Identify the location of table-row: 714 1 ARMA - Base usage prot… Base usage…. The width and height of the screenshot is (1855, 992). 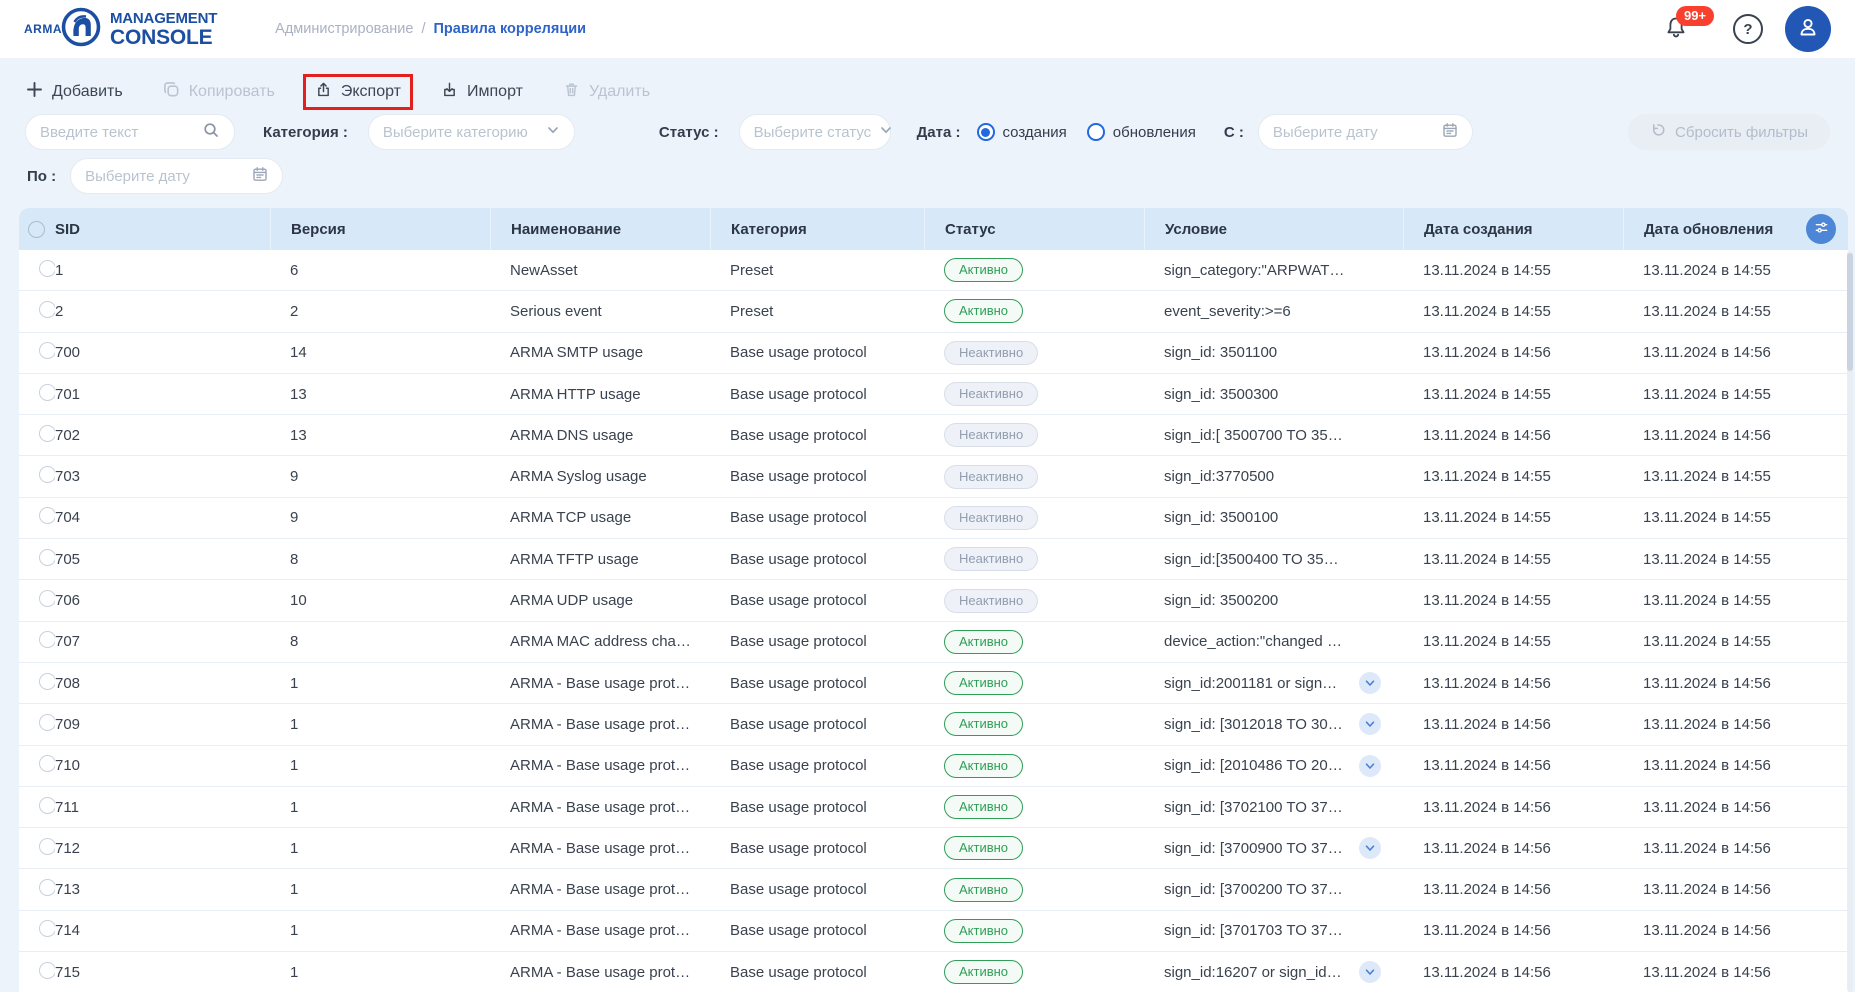
(933, 931).